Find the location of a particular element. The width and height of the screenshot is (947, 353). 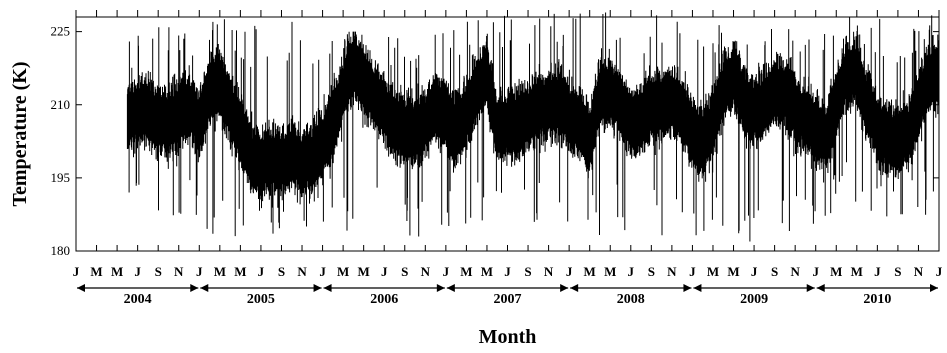

y-tick-label: 210 is located at coordinates (61, 104).